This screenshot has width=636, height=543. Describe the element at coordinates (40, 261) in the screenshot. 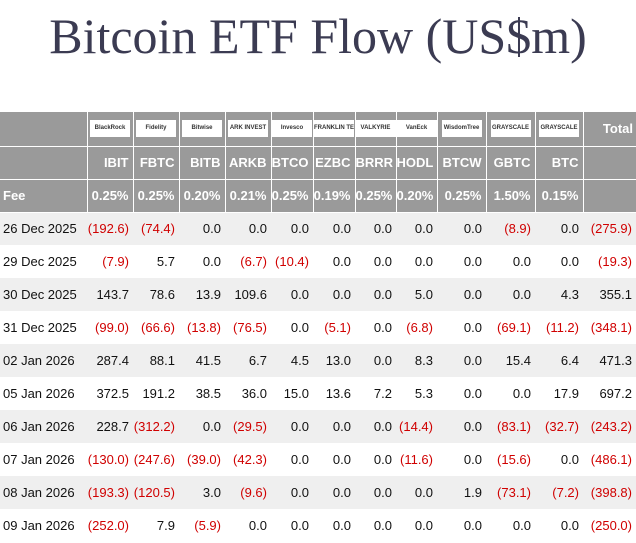

I see `date: 29 Dec 2025` at that location.